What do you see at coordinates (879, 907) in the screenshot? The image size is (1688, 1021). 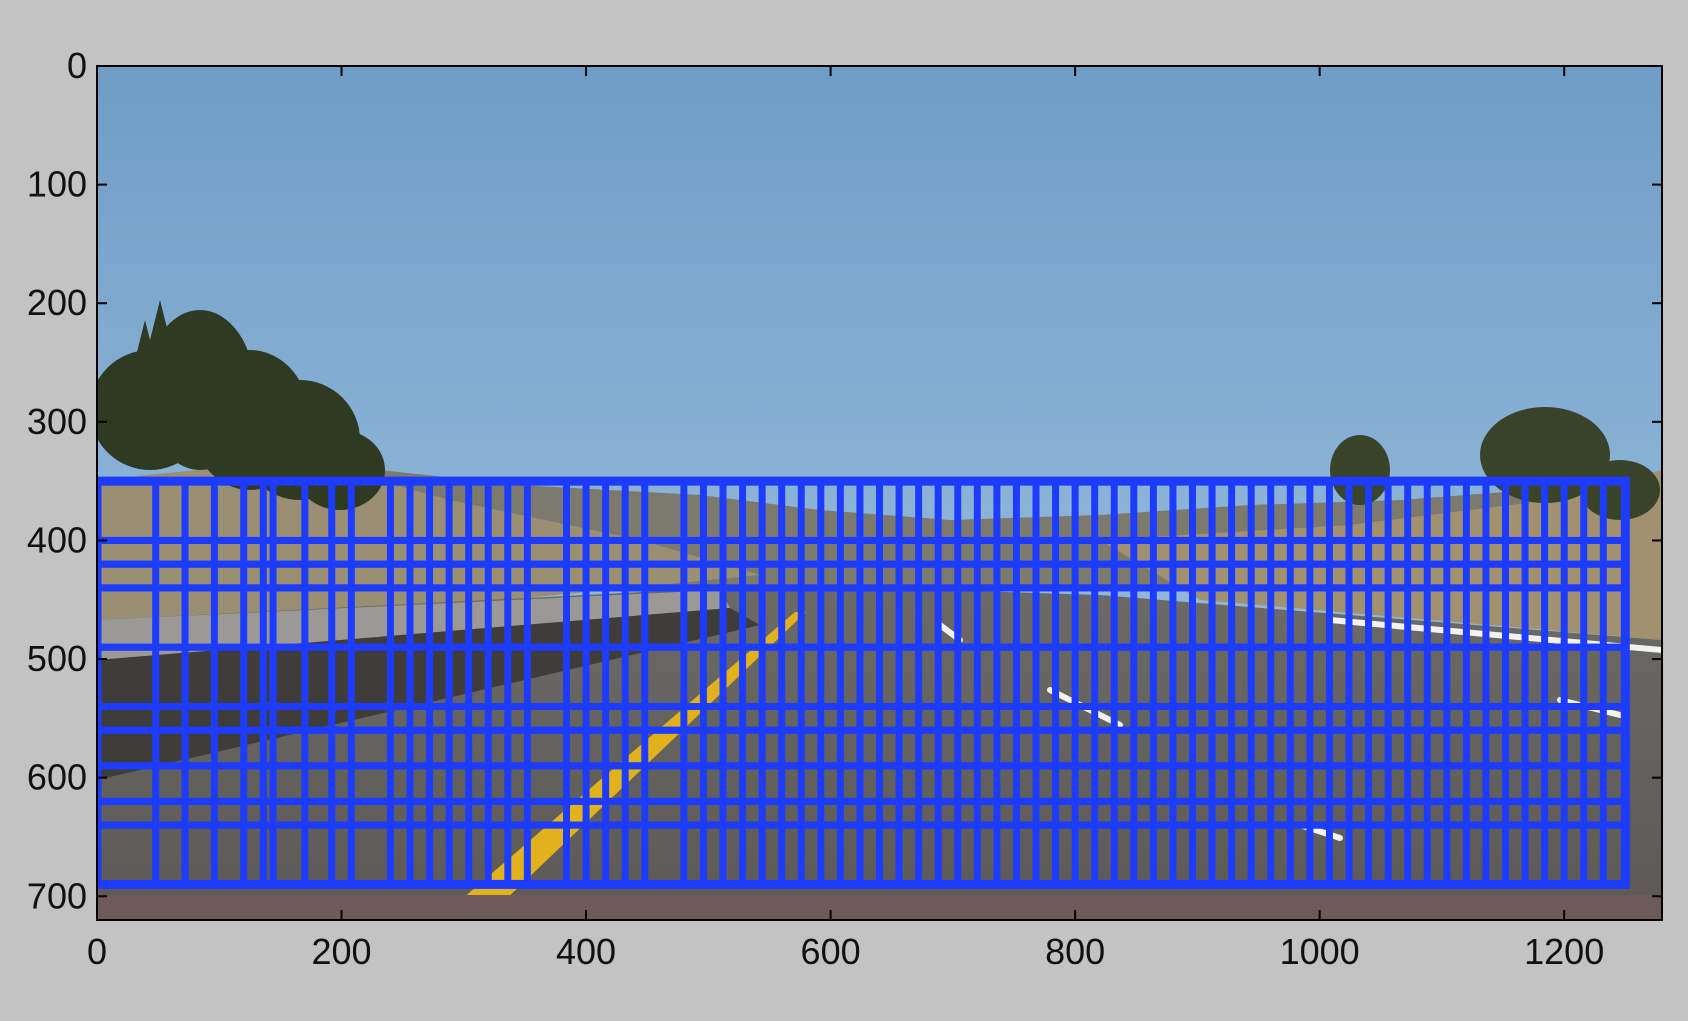 I see `road-foreground` at bounding box center [879, 907].